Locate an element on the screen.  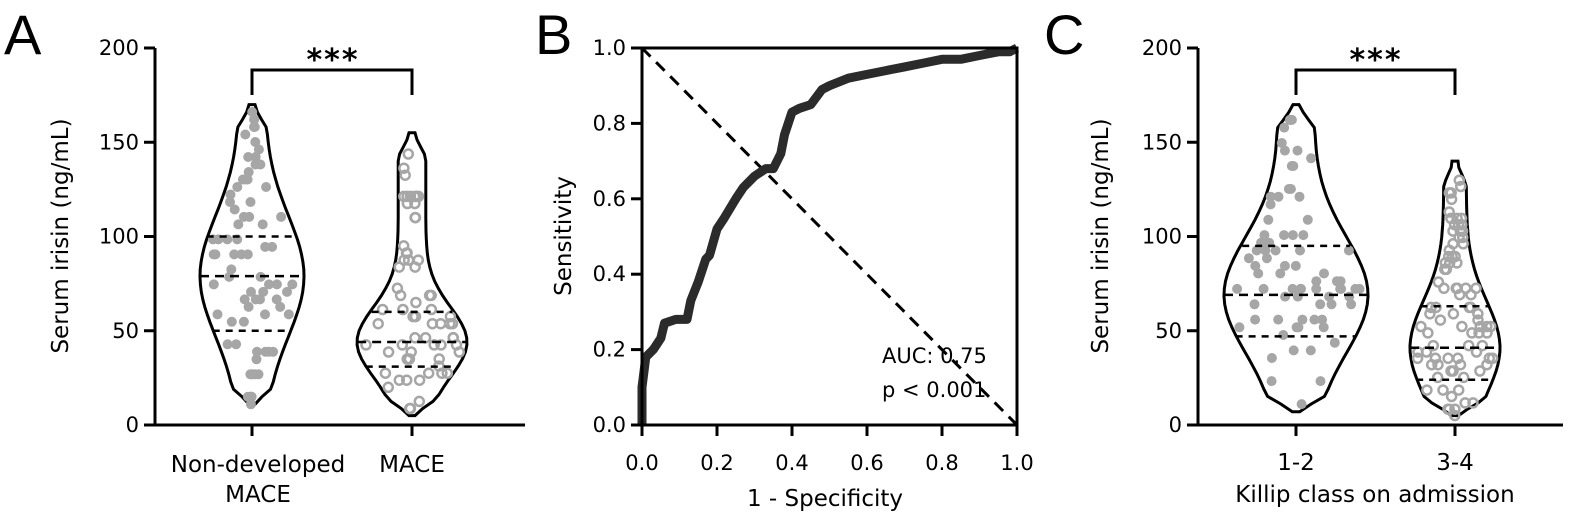
panel-b-y-tick-label-1: 0.2 is located at coordinates (609, 350).